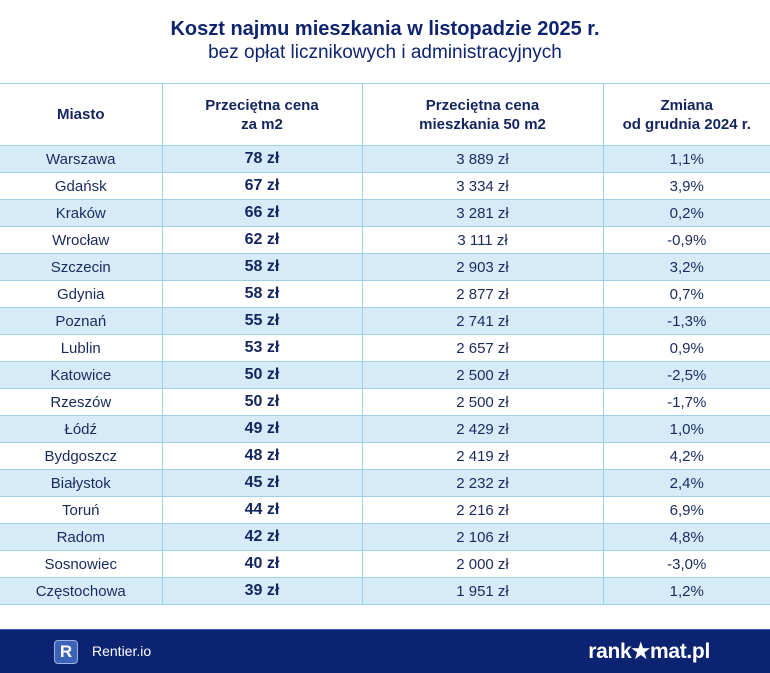 The width and height of the screenshot is (770, 673). Describe the element at coordinates (482, 267) in the screenshot. I see `cell-price-50m2: 2 903 zł` at that location.